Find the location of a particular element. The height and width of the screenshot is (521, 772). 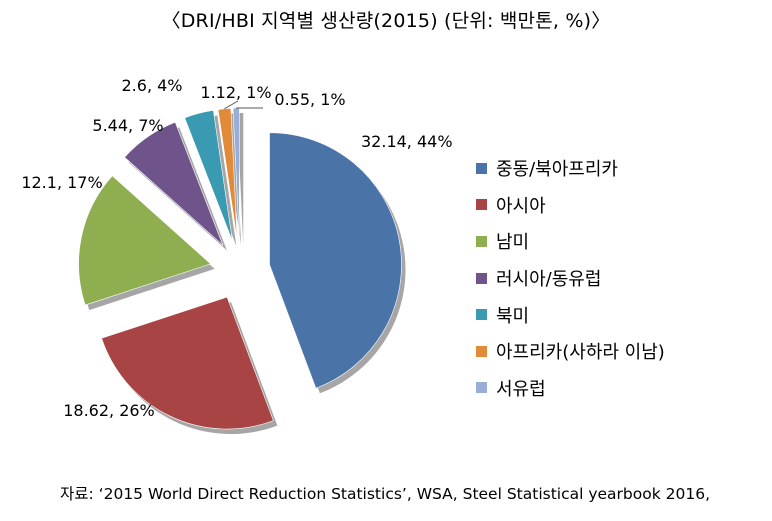

data-label: 0.55, 1% is located at coordinates (309, 99).